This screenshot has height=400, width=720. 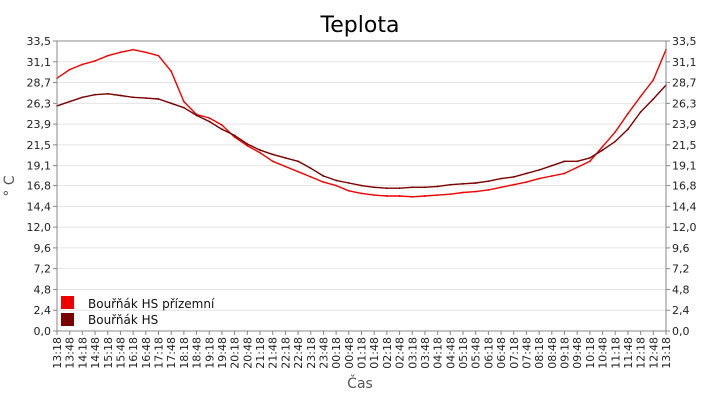 What do you see at coordinates (108, 353) in the screenshot?
I see `x-tick-label: 15:18` at bounding box center [108, 353].